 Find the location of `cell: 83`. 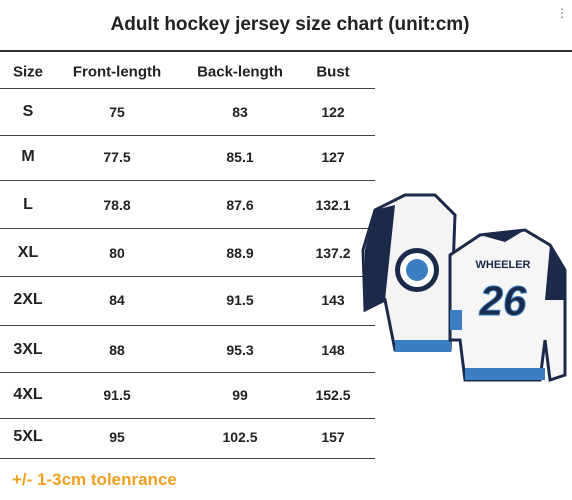

cell: 83 is located at coordinates (240, 112).